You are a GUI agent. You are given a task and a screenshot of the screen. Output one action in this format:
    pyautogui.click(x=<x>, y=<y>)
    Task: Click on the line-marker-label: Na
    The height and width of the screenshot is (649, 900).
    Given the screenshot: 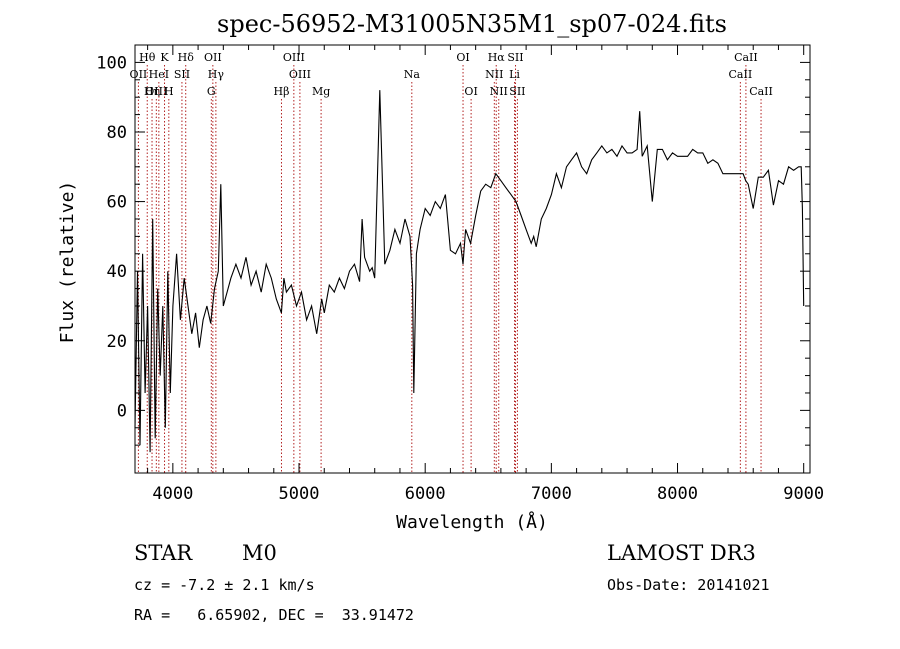 What is the action you would take?
    pyautogui.click(x=412, y=74)
    